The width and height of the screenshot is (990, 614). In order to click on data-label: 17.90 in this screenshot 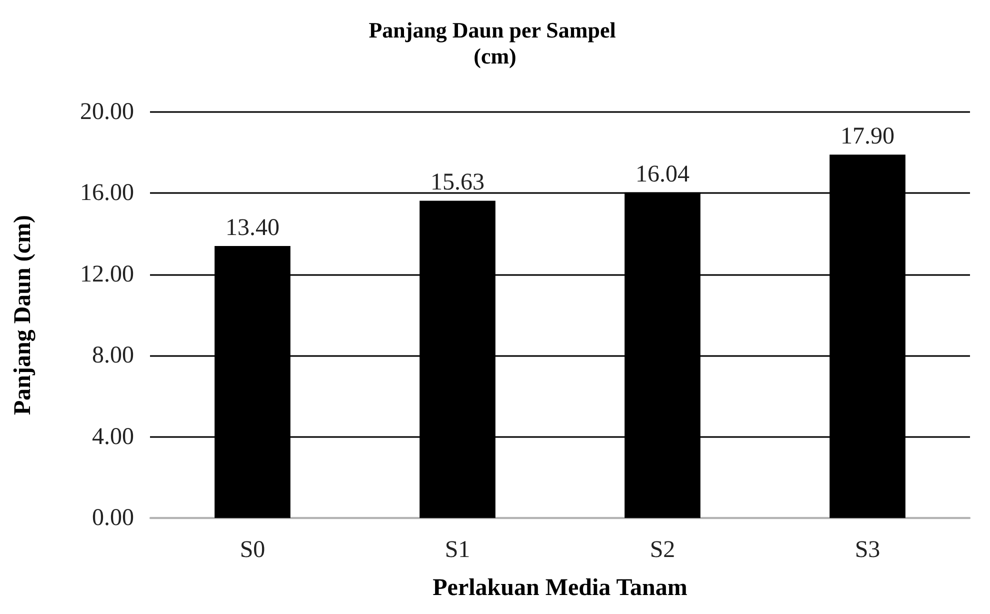, I will do `click(867, 137)`.